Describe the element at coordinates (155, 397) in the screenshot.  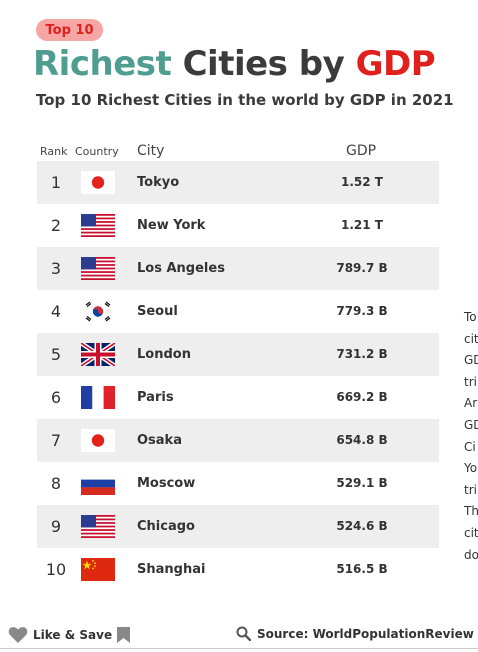
I see `city-cell: Paris` at that location.